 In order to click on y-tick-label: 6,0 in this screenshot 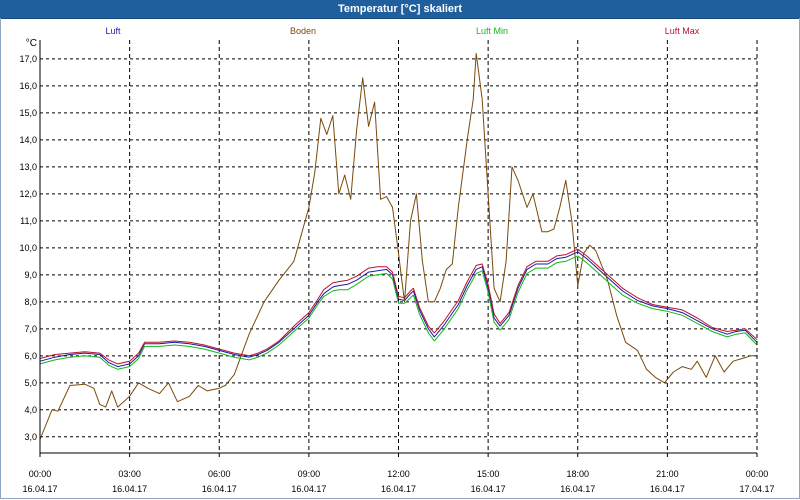, I will do `click(30, 356)`.